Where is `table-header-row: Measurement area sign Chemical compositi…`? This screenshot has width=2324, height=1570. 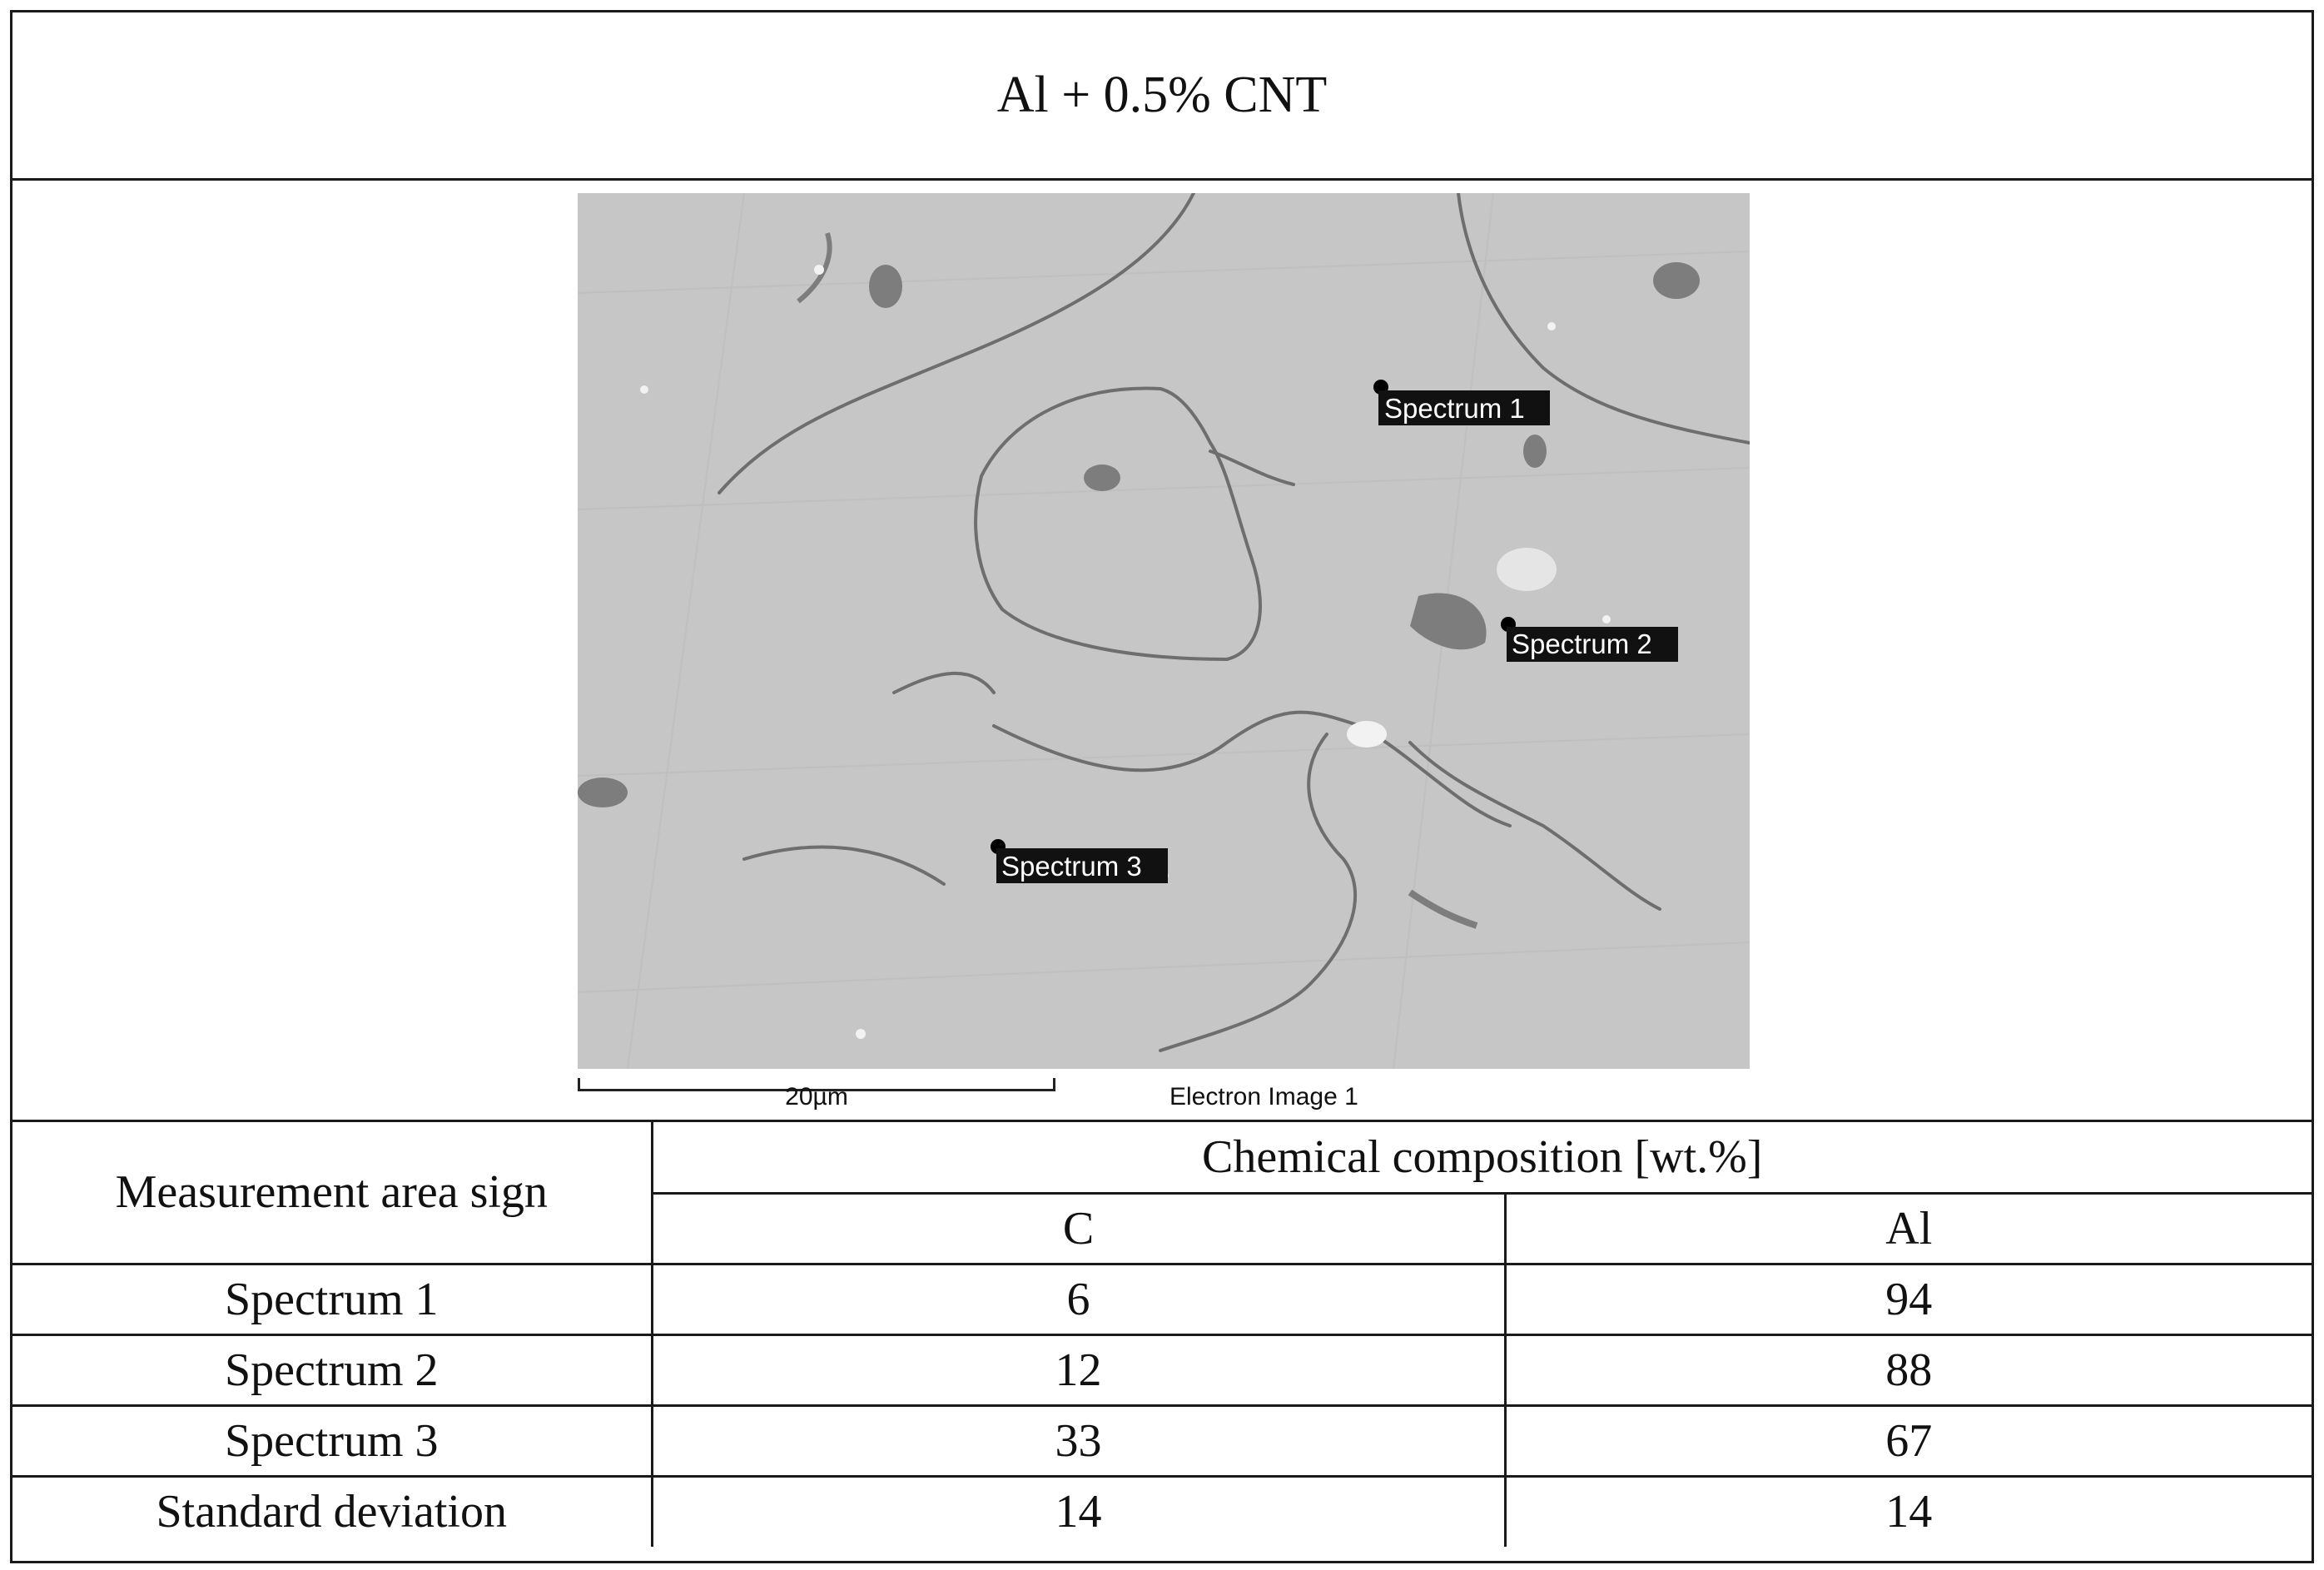 table-header-row: Measurement area sign Chemical compositi… is located at coordinates (1162, 1193).